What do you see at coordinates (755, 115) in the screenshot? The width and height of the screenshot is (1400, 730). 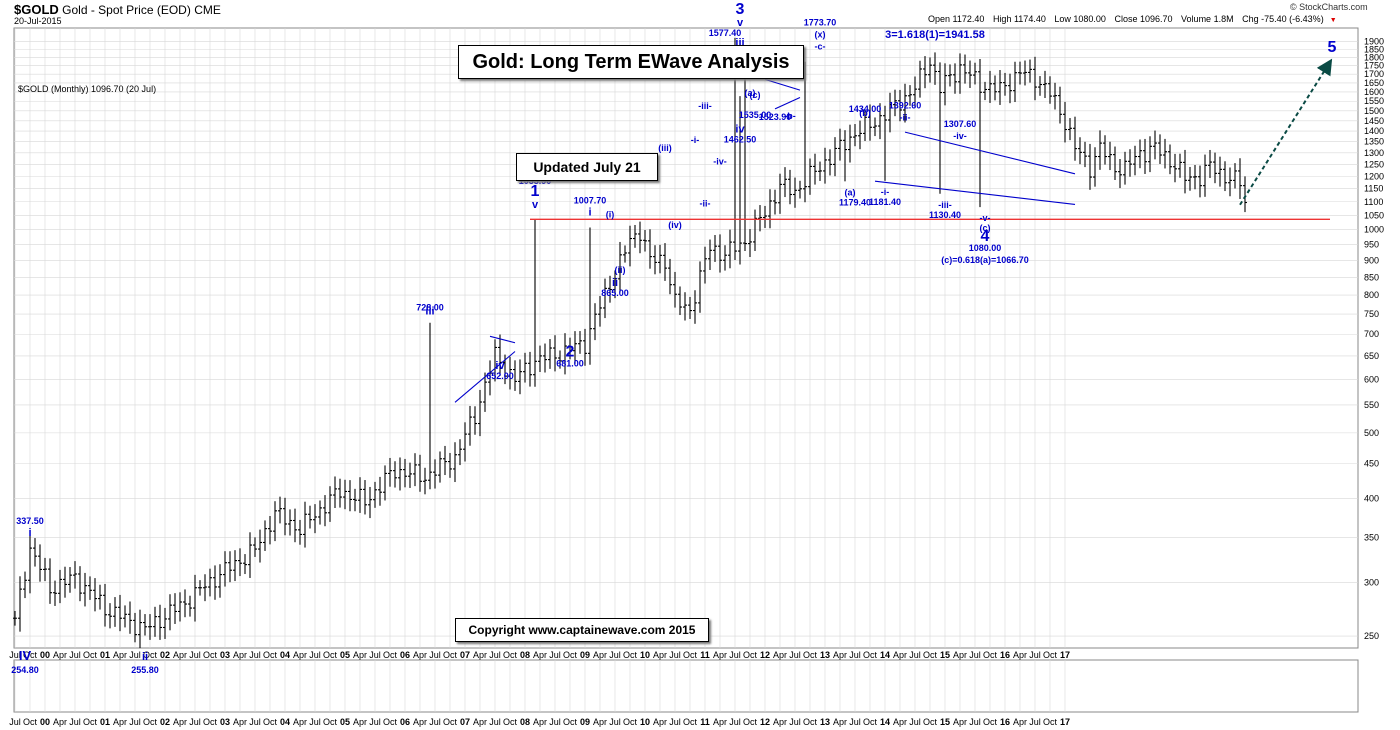 I see `price-label: 1535.00` at bounding box center [755, 115].